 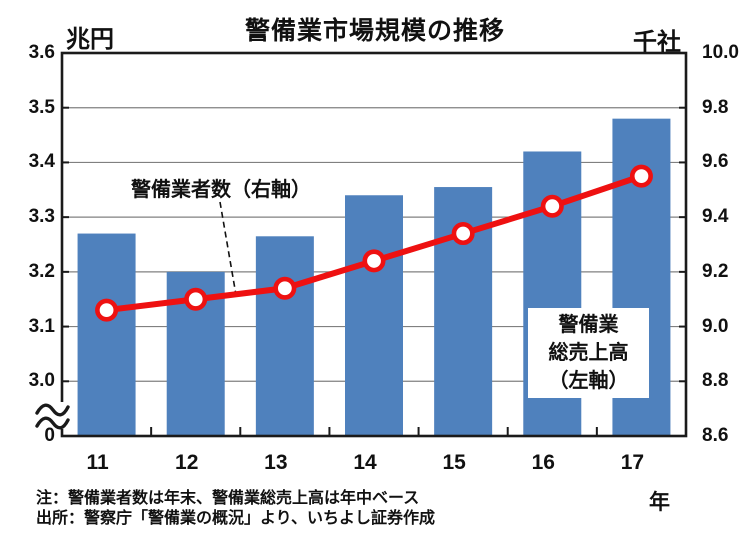 What do you see at coordinates (236, 518) in the screenshot?
I see `source-note: 出所：警察庁「警備業の概況」より、いちよし証券作成` at bounding box center [236, 518].